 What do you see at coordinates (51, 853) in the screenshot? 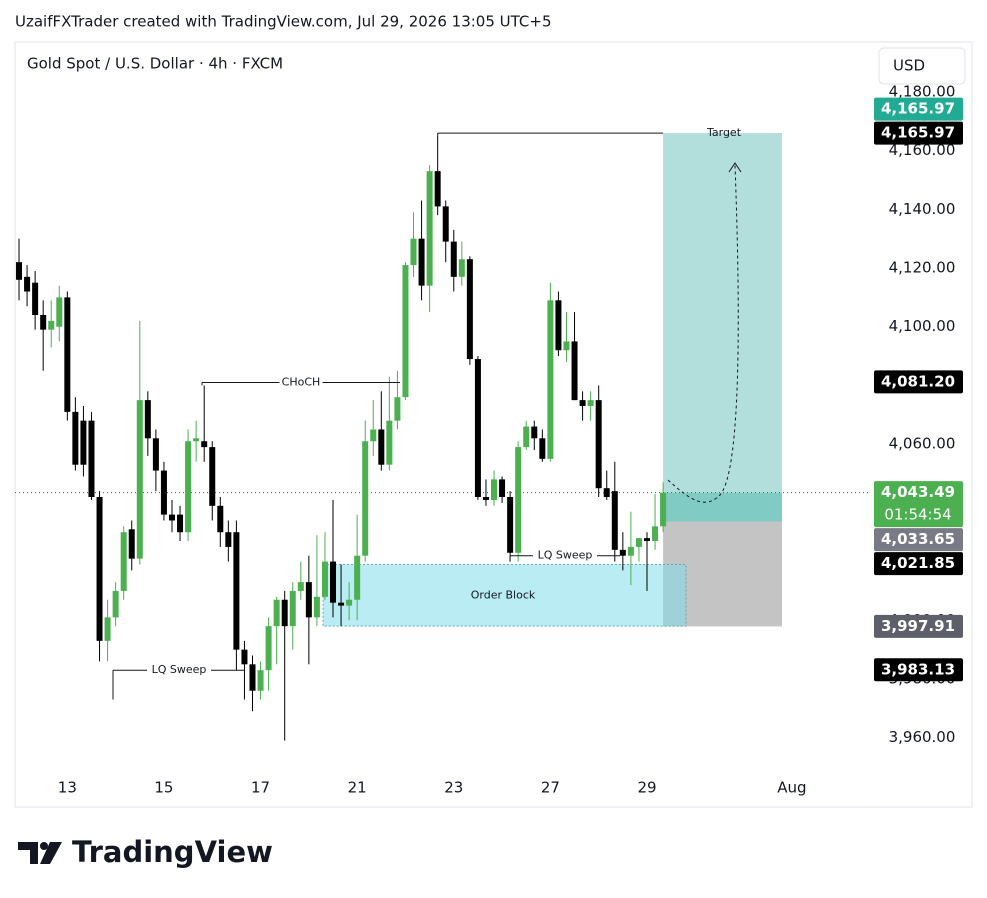
I see `logo-slash` at bounding box center [51, 853].